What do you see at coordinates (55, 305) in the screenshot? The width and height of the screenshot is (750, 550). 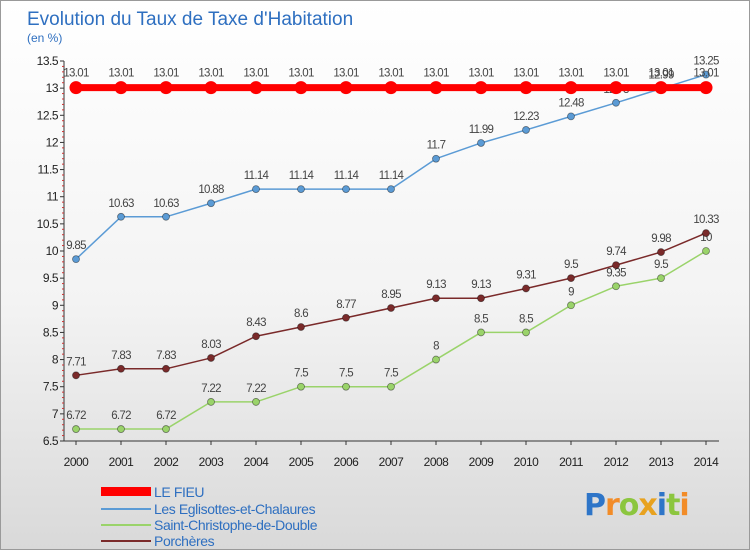 I see `y-tick-label: 9` at bounding box center [55, 305].